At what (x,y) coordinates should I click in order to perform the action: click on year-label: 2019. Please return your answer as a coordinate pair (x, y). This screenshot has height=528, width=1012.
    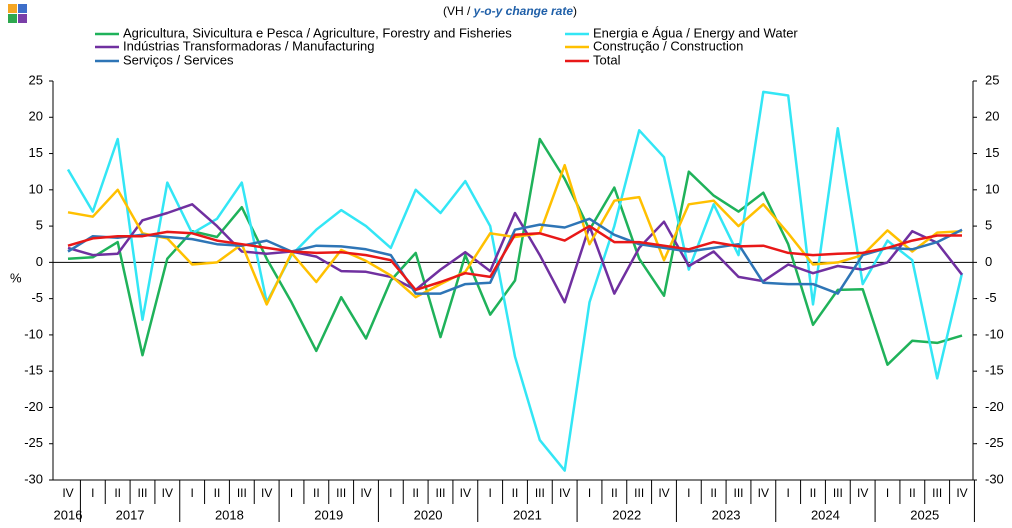
    Looking at the image, I should click on (328, 514).